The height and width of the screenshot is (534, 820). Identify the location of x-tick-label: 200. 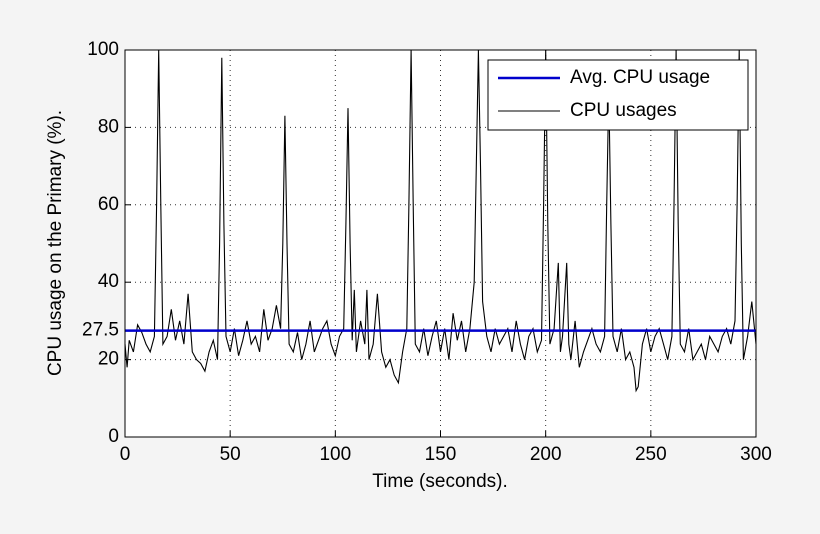
(546, 454).